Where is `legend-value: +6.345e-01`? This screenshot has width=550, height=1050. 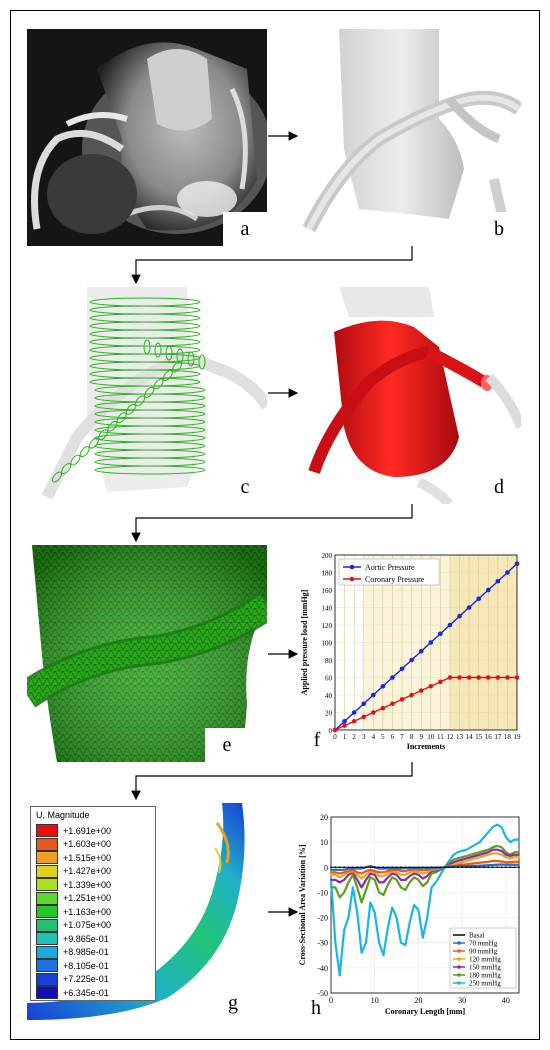 legend-value: +6.345e-01 is located at coordinates (86, 992).